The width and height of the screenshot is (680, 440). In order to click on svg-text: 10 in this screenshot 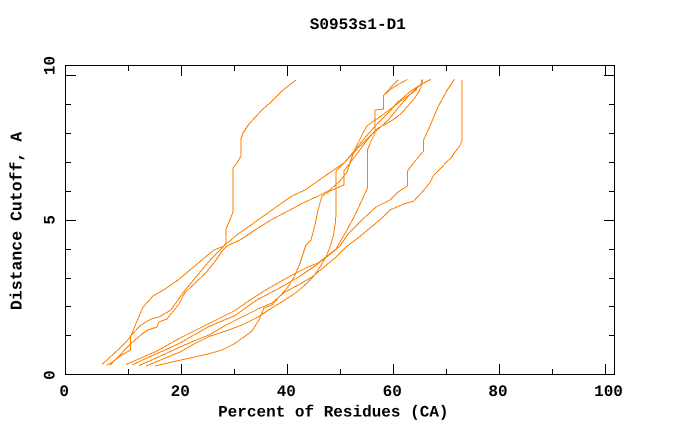, I will do `click(51, 65)`.